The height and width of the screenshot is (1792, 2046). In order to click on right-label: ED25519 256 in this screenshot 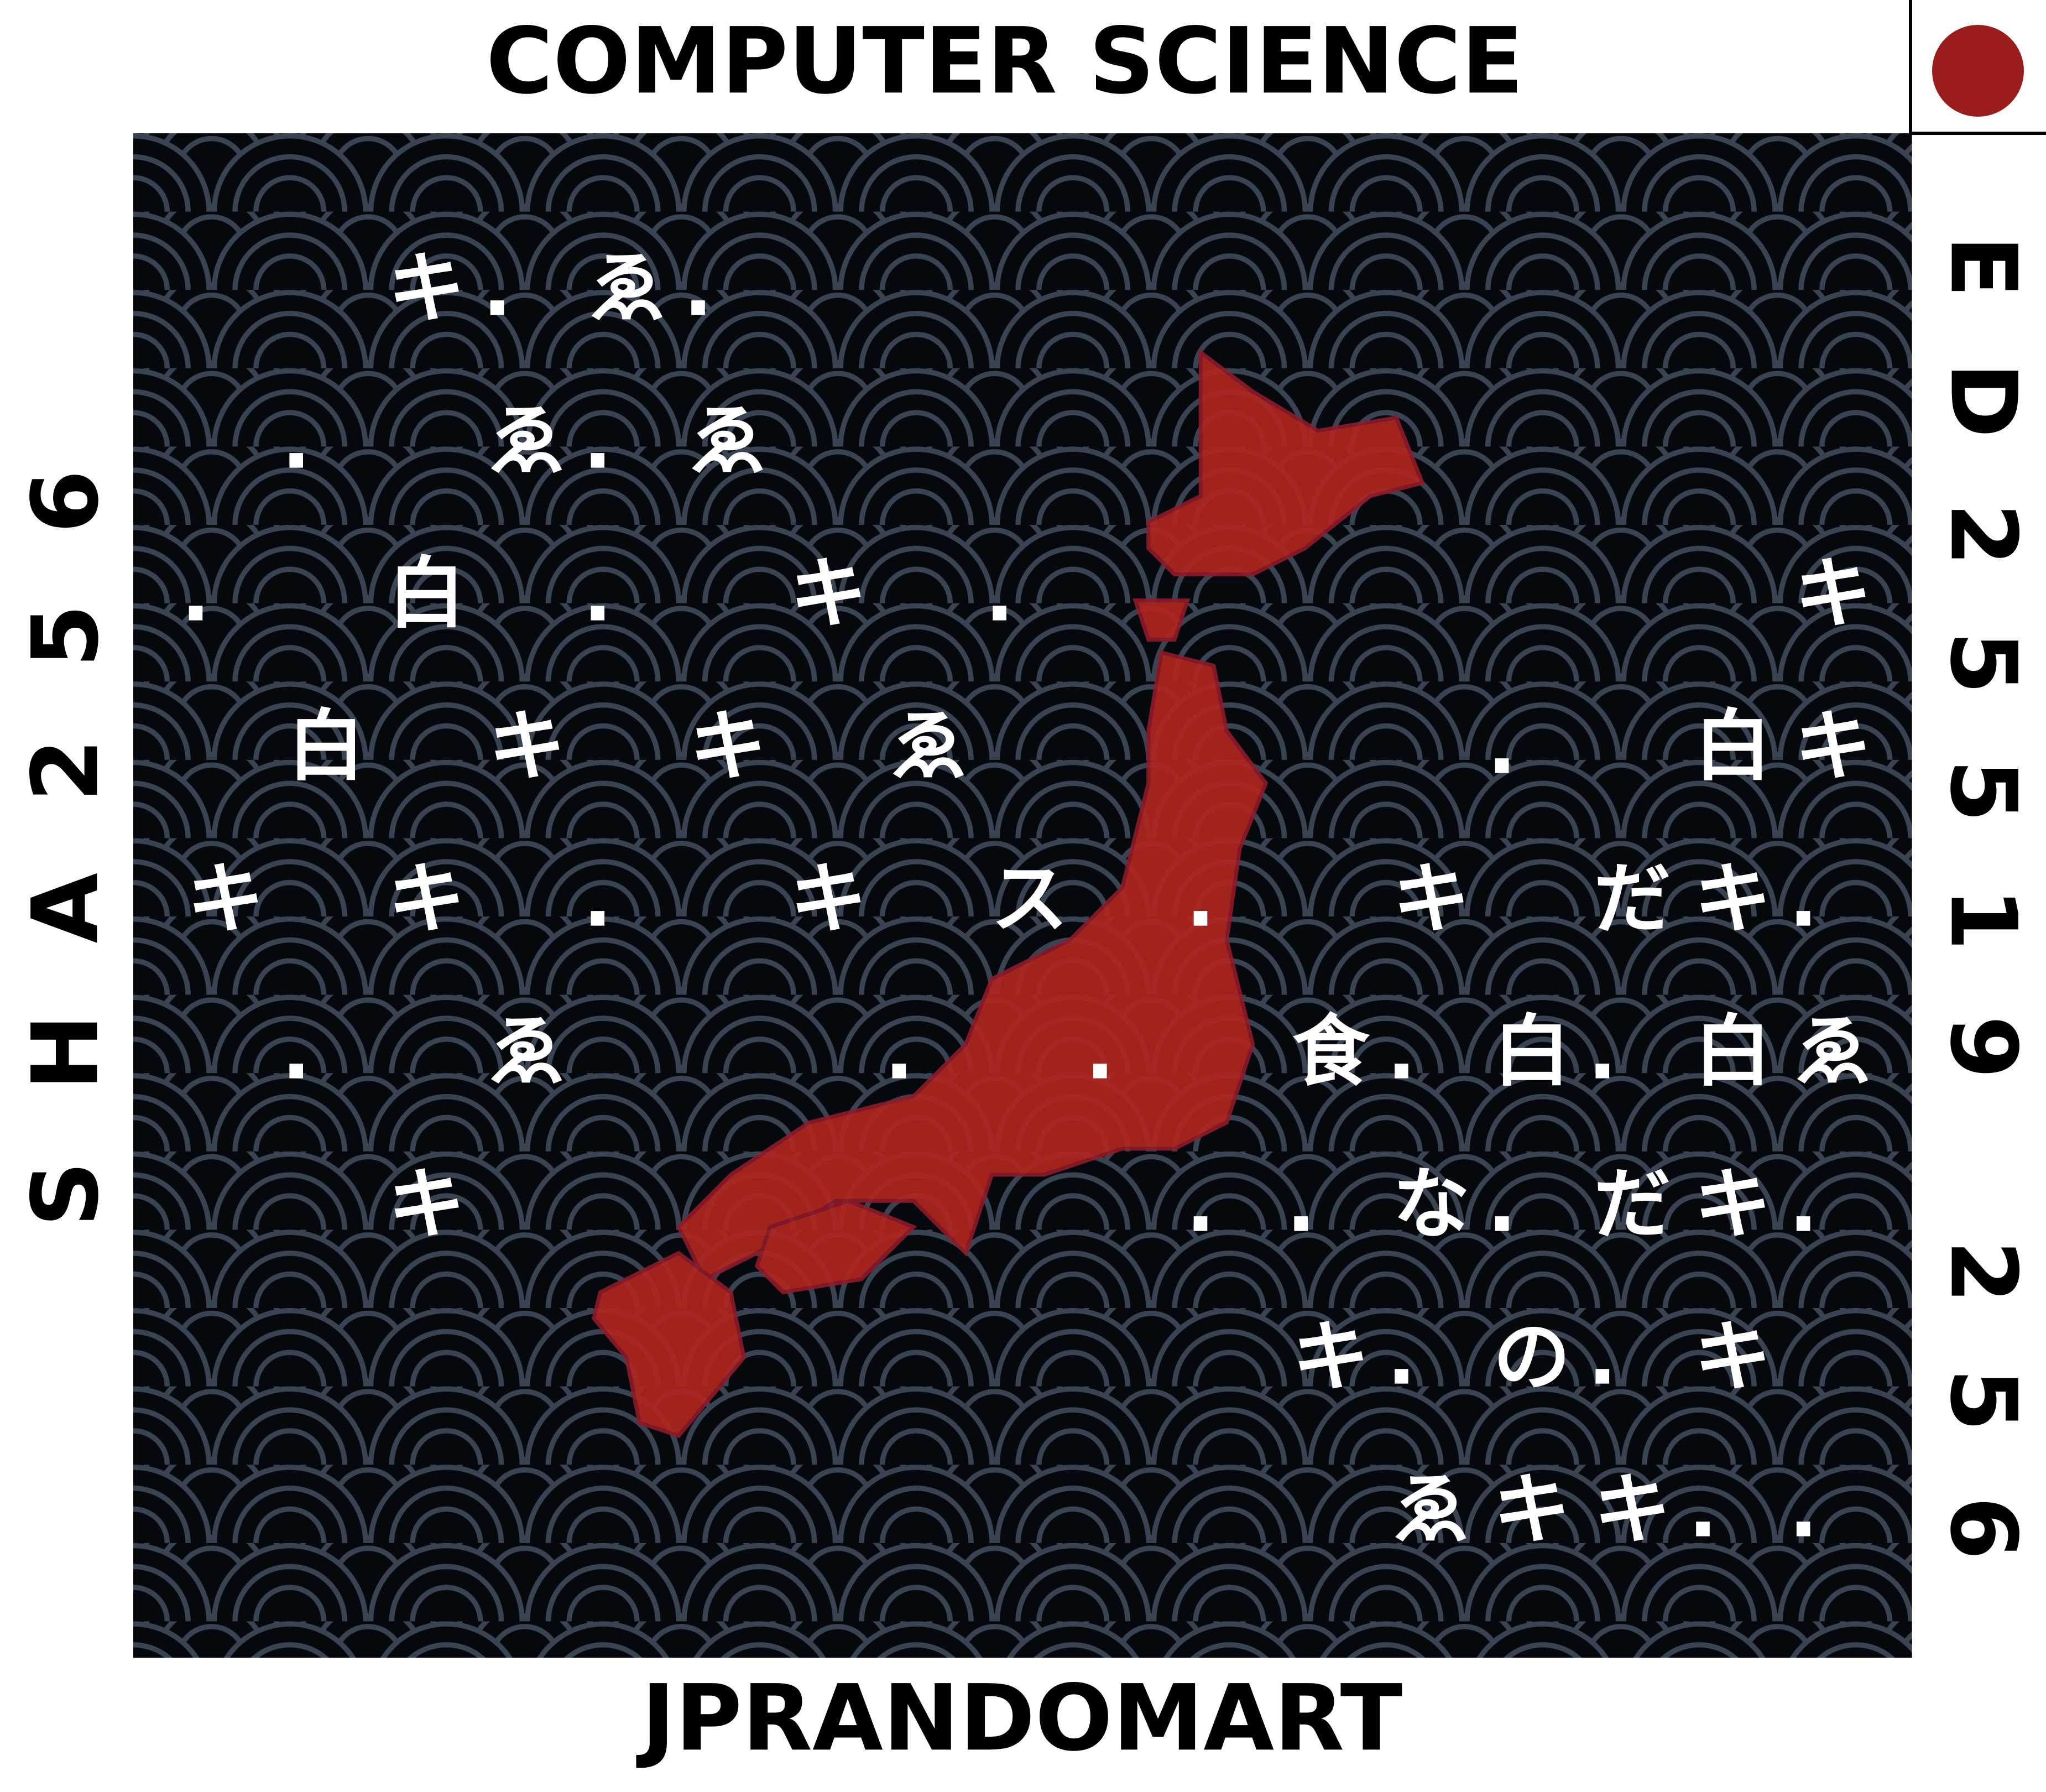, I will do `click(1983, 898)`.